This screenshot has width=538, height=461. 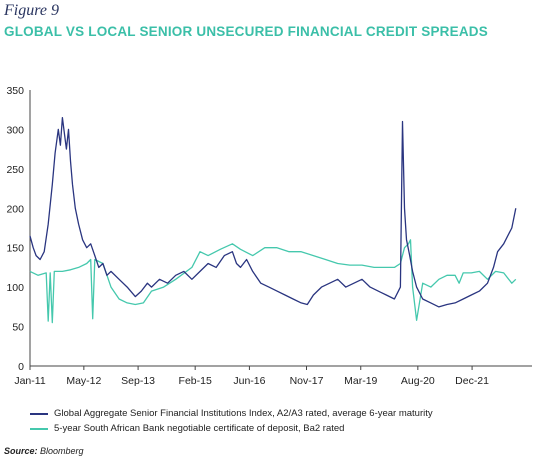 What do you see at coordinates (360, 381) in the screenshot?
I see `x-tick-label: Mar-19` at bounding box center [360, 381].